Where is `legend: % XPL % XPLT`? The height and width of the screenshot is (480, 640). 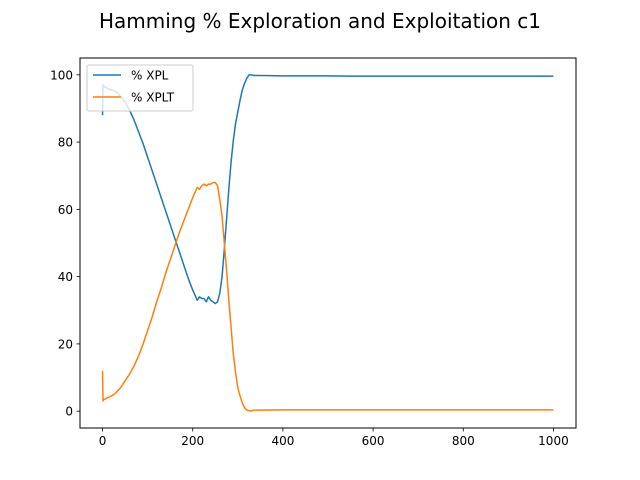 legend: % XPL % XPLT is located at coordinates (140, 88).